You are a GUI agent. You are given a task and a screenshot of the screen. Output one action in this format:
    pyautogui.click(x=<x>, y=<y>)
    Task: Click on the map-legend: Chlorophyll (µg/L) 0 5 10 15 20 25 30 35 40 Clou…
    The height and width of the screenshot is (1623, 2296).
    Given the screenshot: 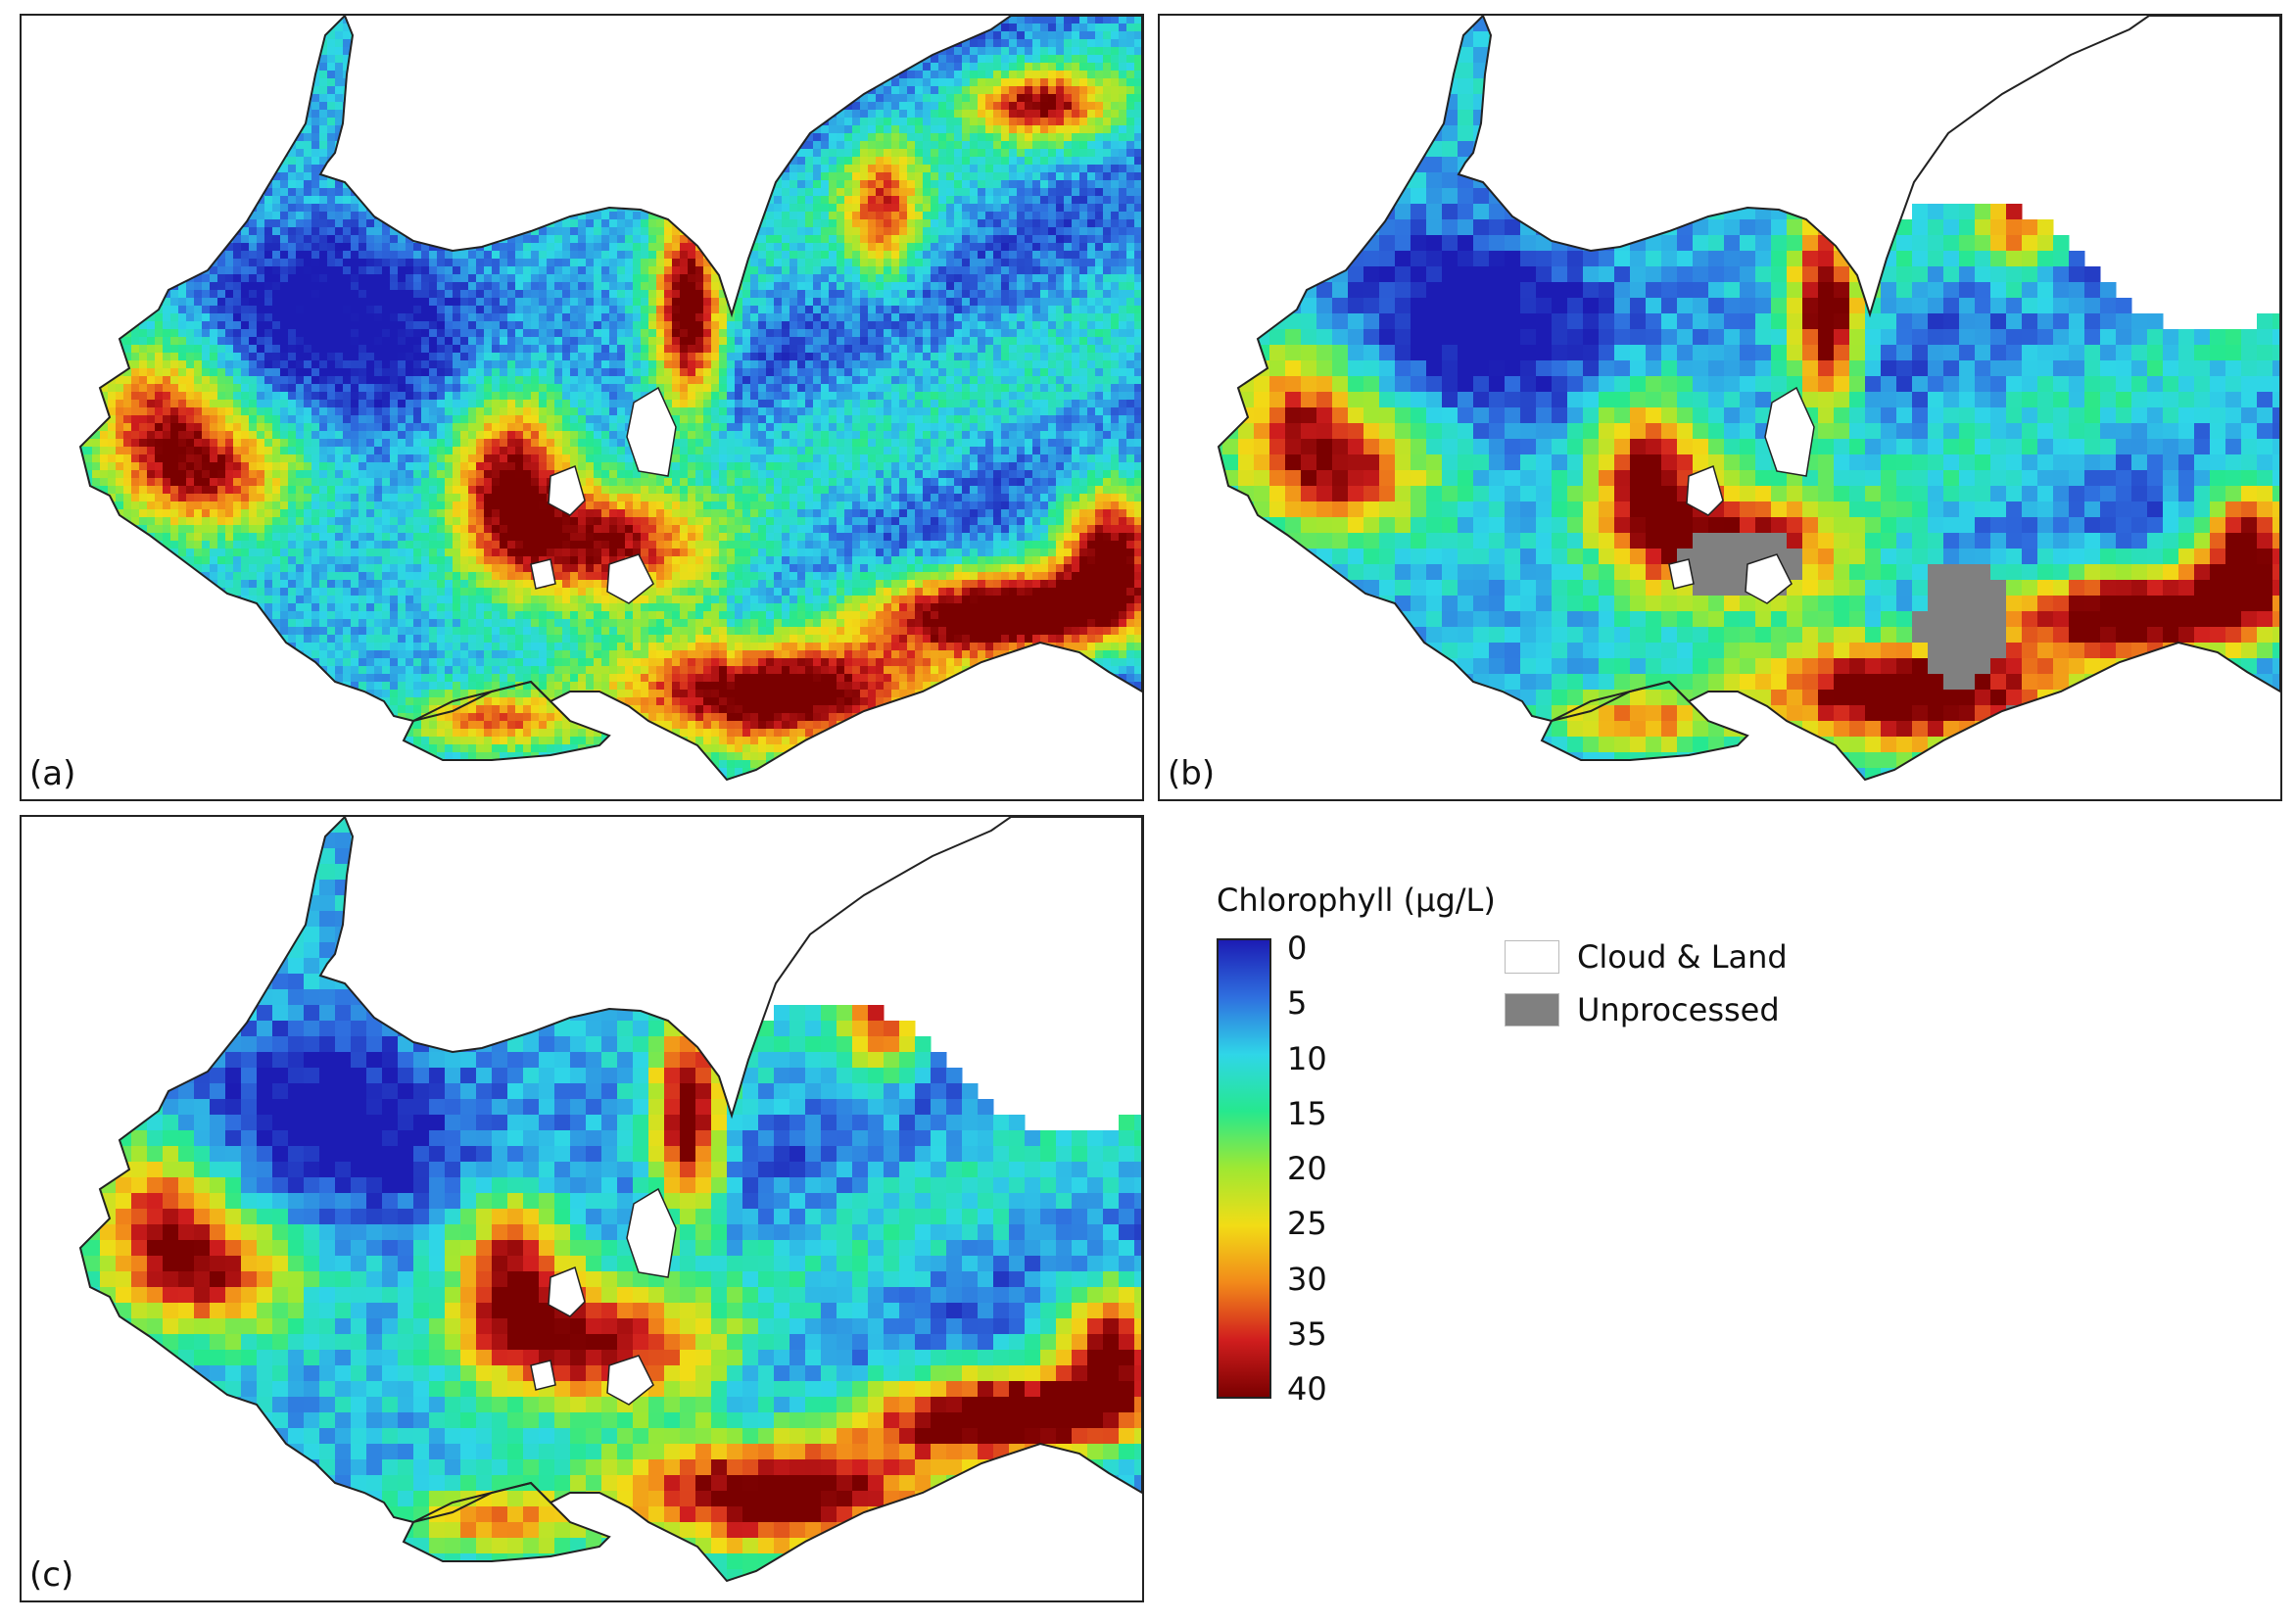 What is the action you would take?
    pyautogui.click(x=1555, y=1156)
    